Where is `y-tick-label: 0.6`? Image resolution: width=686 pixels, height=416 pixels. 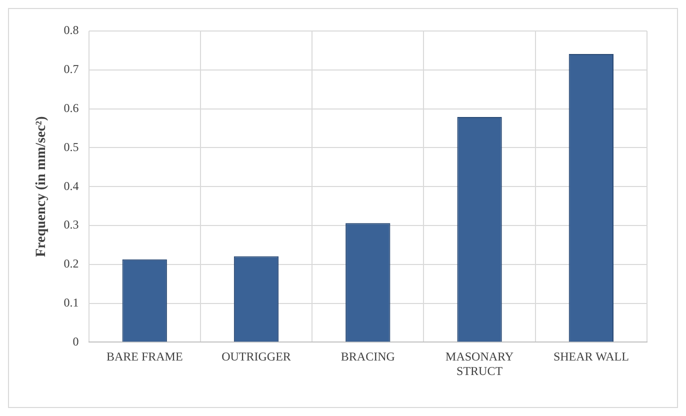
y-tick-label: 0.6 is located at coordinates (71, 107).